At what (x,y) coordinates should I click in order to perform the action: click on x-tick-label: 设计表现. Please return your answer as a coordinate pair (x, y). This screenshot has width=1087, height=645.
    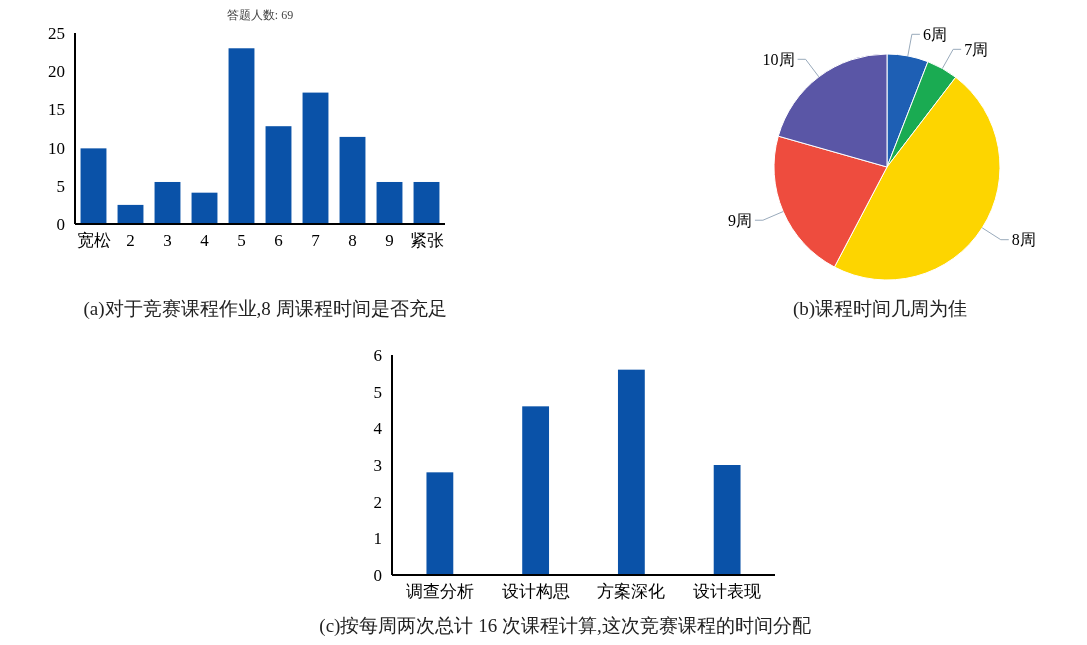
    Looking at the image, I should click on (727, 591).